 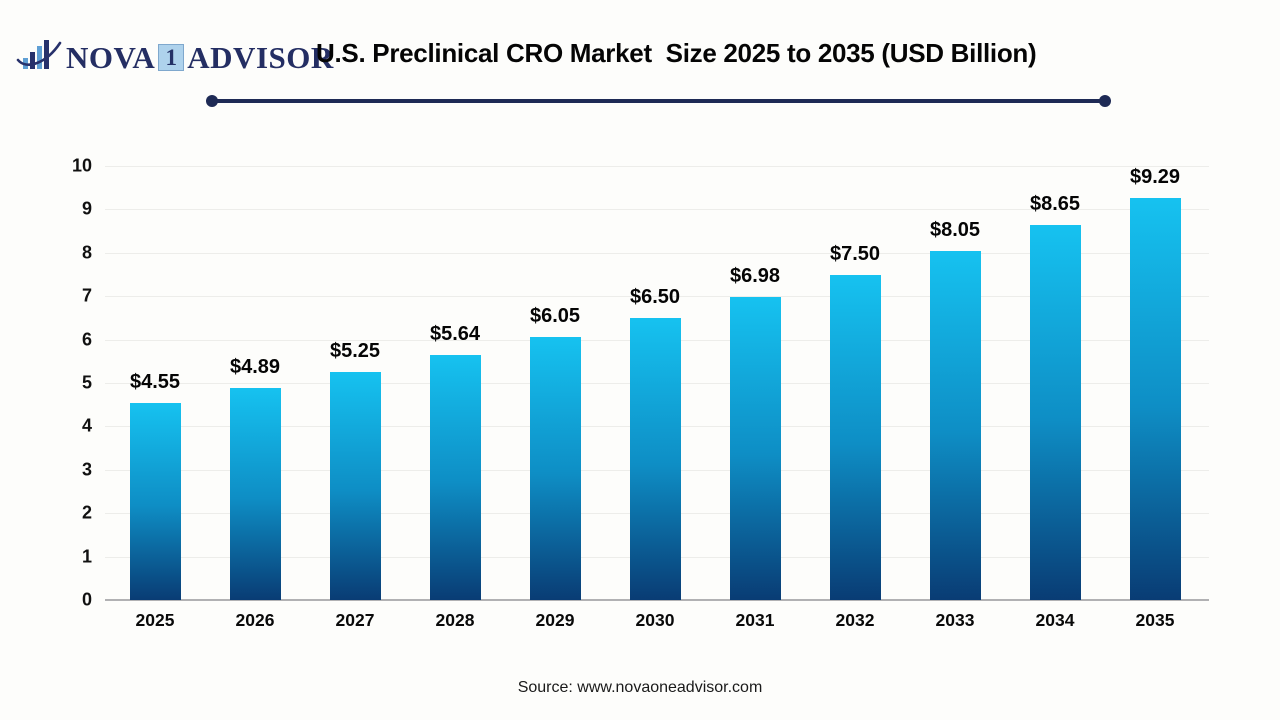 I want to click on bar-column: $6.98 2031, so click(x=755, y=398).